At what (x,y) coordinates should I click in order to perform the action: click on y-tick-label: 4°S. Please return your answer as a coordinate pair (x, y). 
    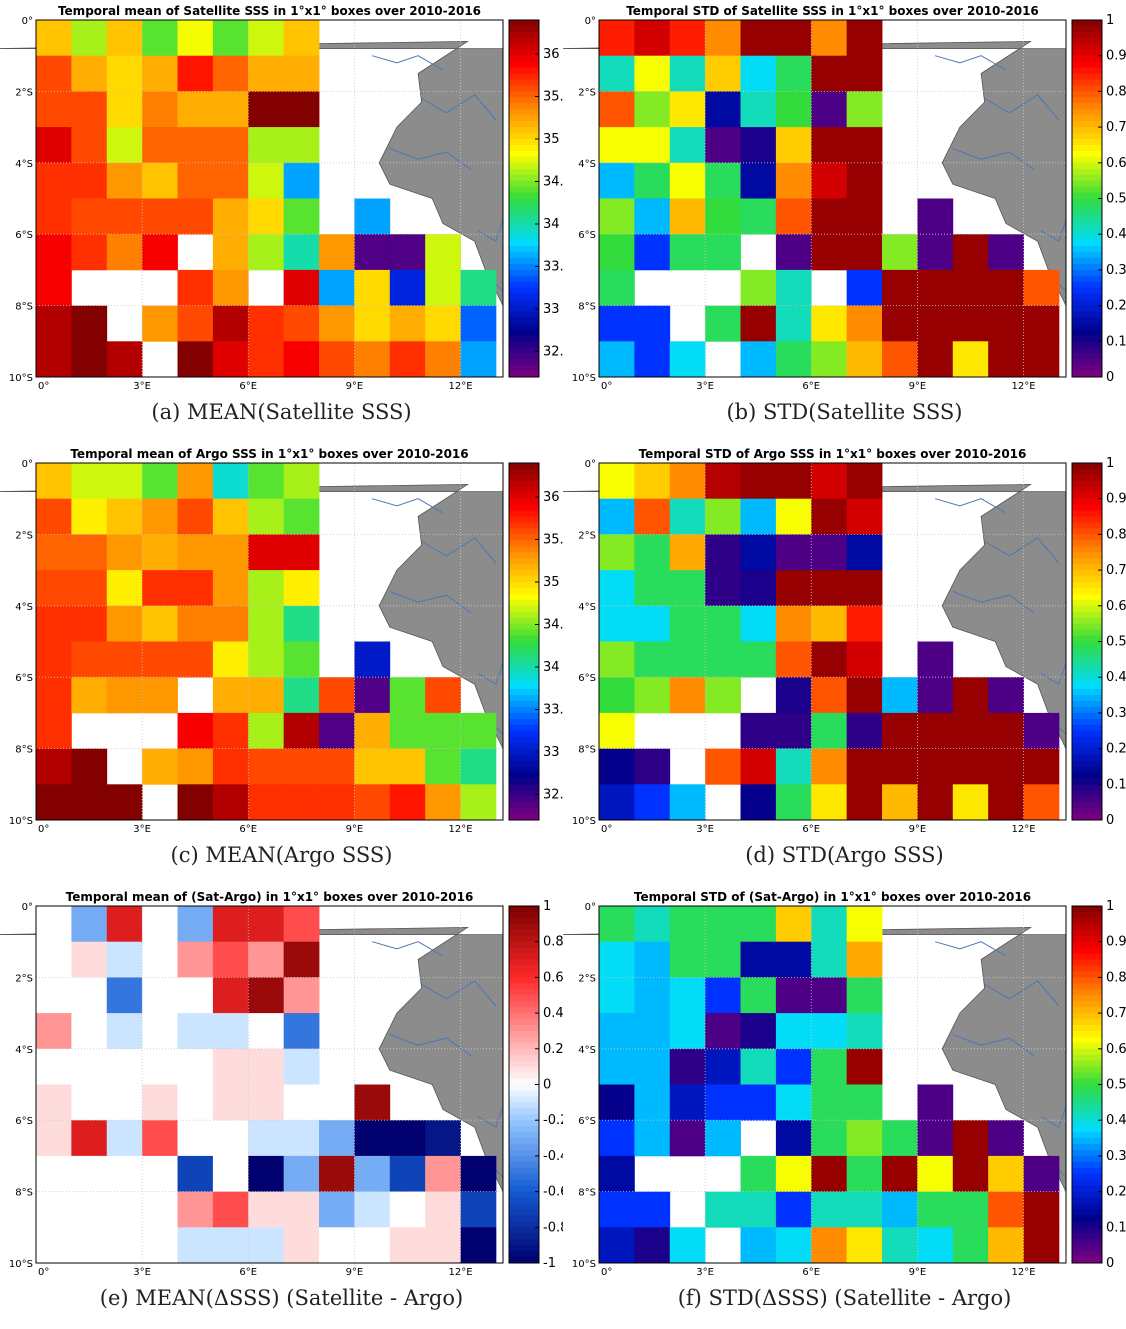
    Looking at the image, I should click on (24, 164).